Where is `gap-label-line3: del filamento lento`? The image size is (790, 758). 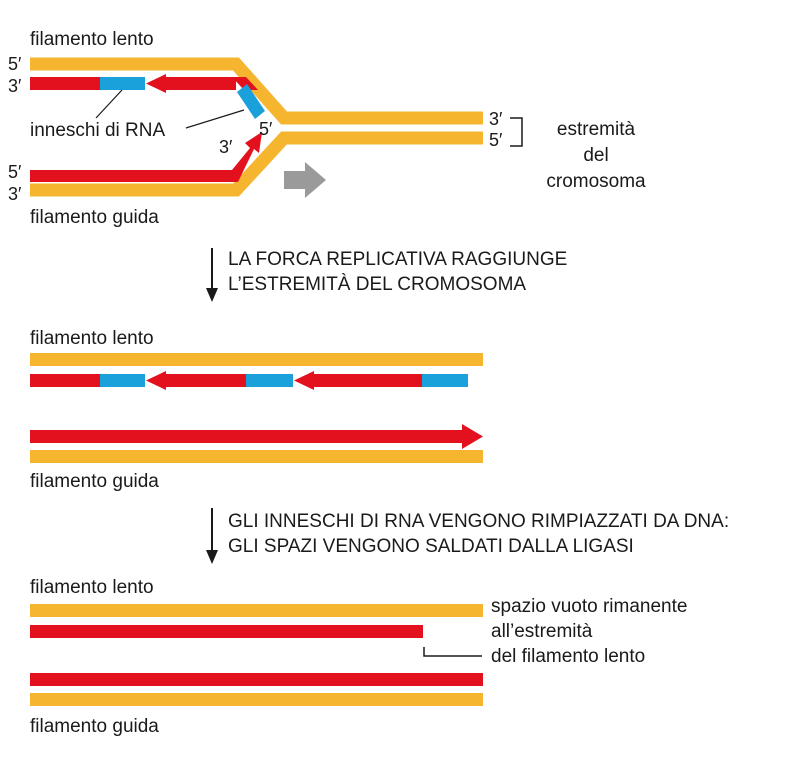
gap-label-line3: del filamento lento is located at coordinates (568, 656).